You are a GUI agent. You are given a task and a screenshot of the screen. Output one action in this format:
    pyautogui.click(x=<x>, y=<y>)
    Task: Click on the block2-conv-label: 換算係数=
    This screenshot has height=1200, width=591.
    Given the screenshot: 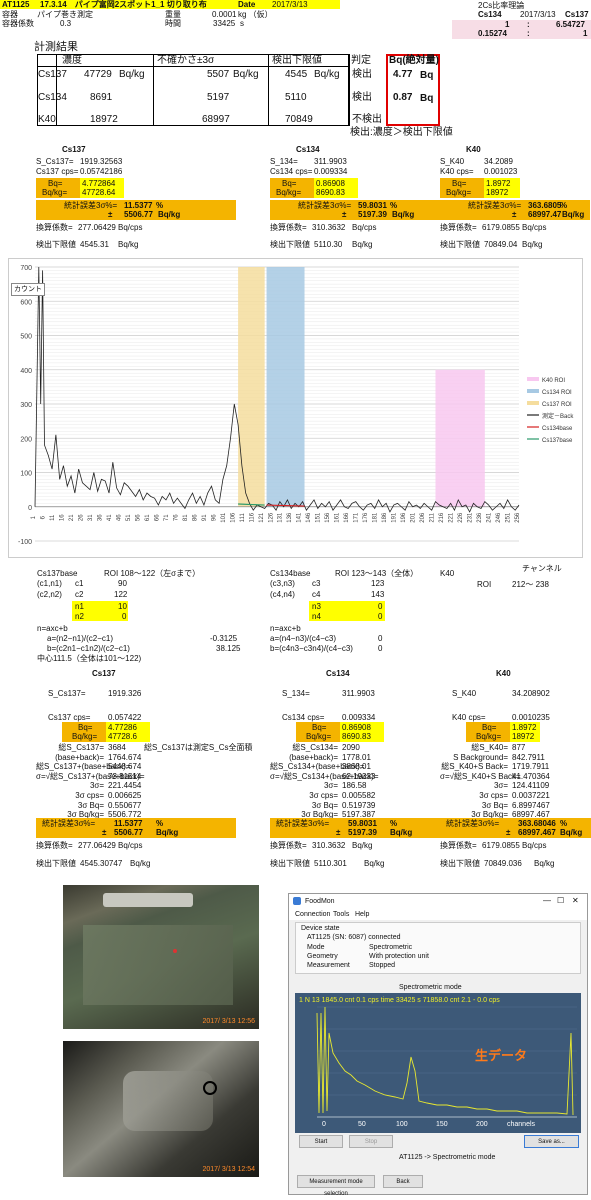 What is the action you would take?
    pyautogui.click(x=458, y=845)
    